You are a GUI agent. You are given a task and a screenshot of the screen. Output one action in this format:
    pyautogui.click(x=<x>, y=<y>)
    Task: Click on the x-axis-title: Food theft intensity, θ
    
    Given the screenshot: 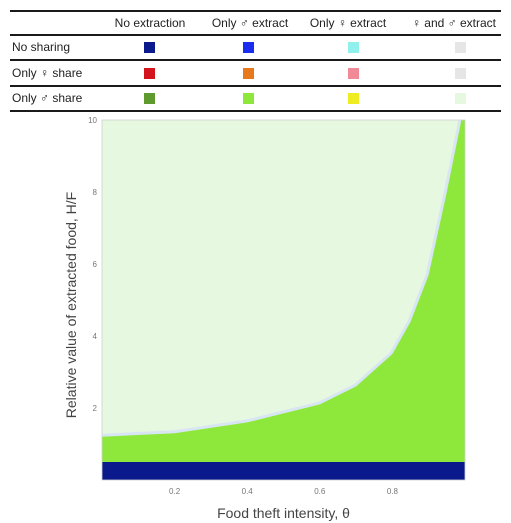 What is the action you would take?
    pyautogui.click(x=283, y=513)
    